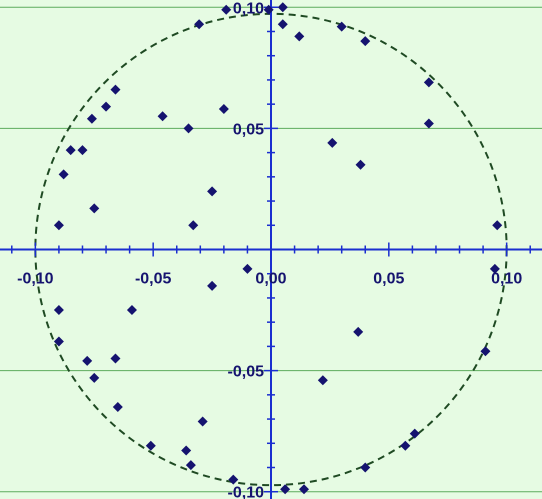  Describe the element at coordinates (388, 279) in the screenshot. I see `x-tick-label: 0,05` at that location.